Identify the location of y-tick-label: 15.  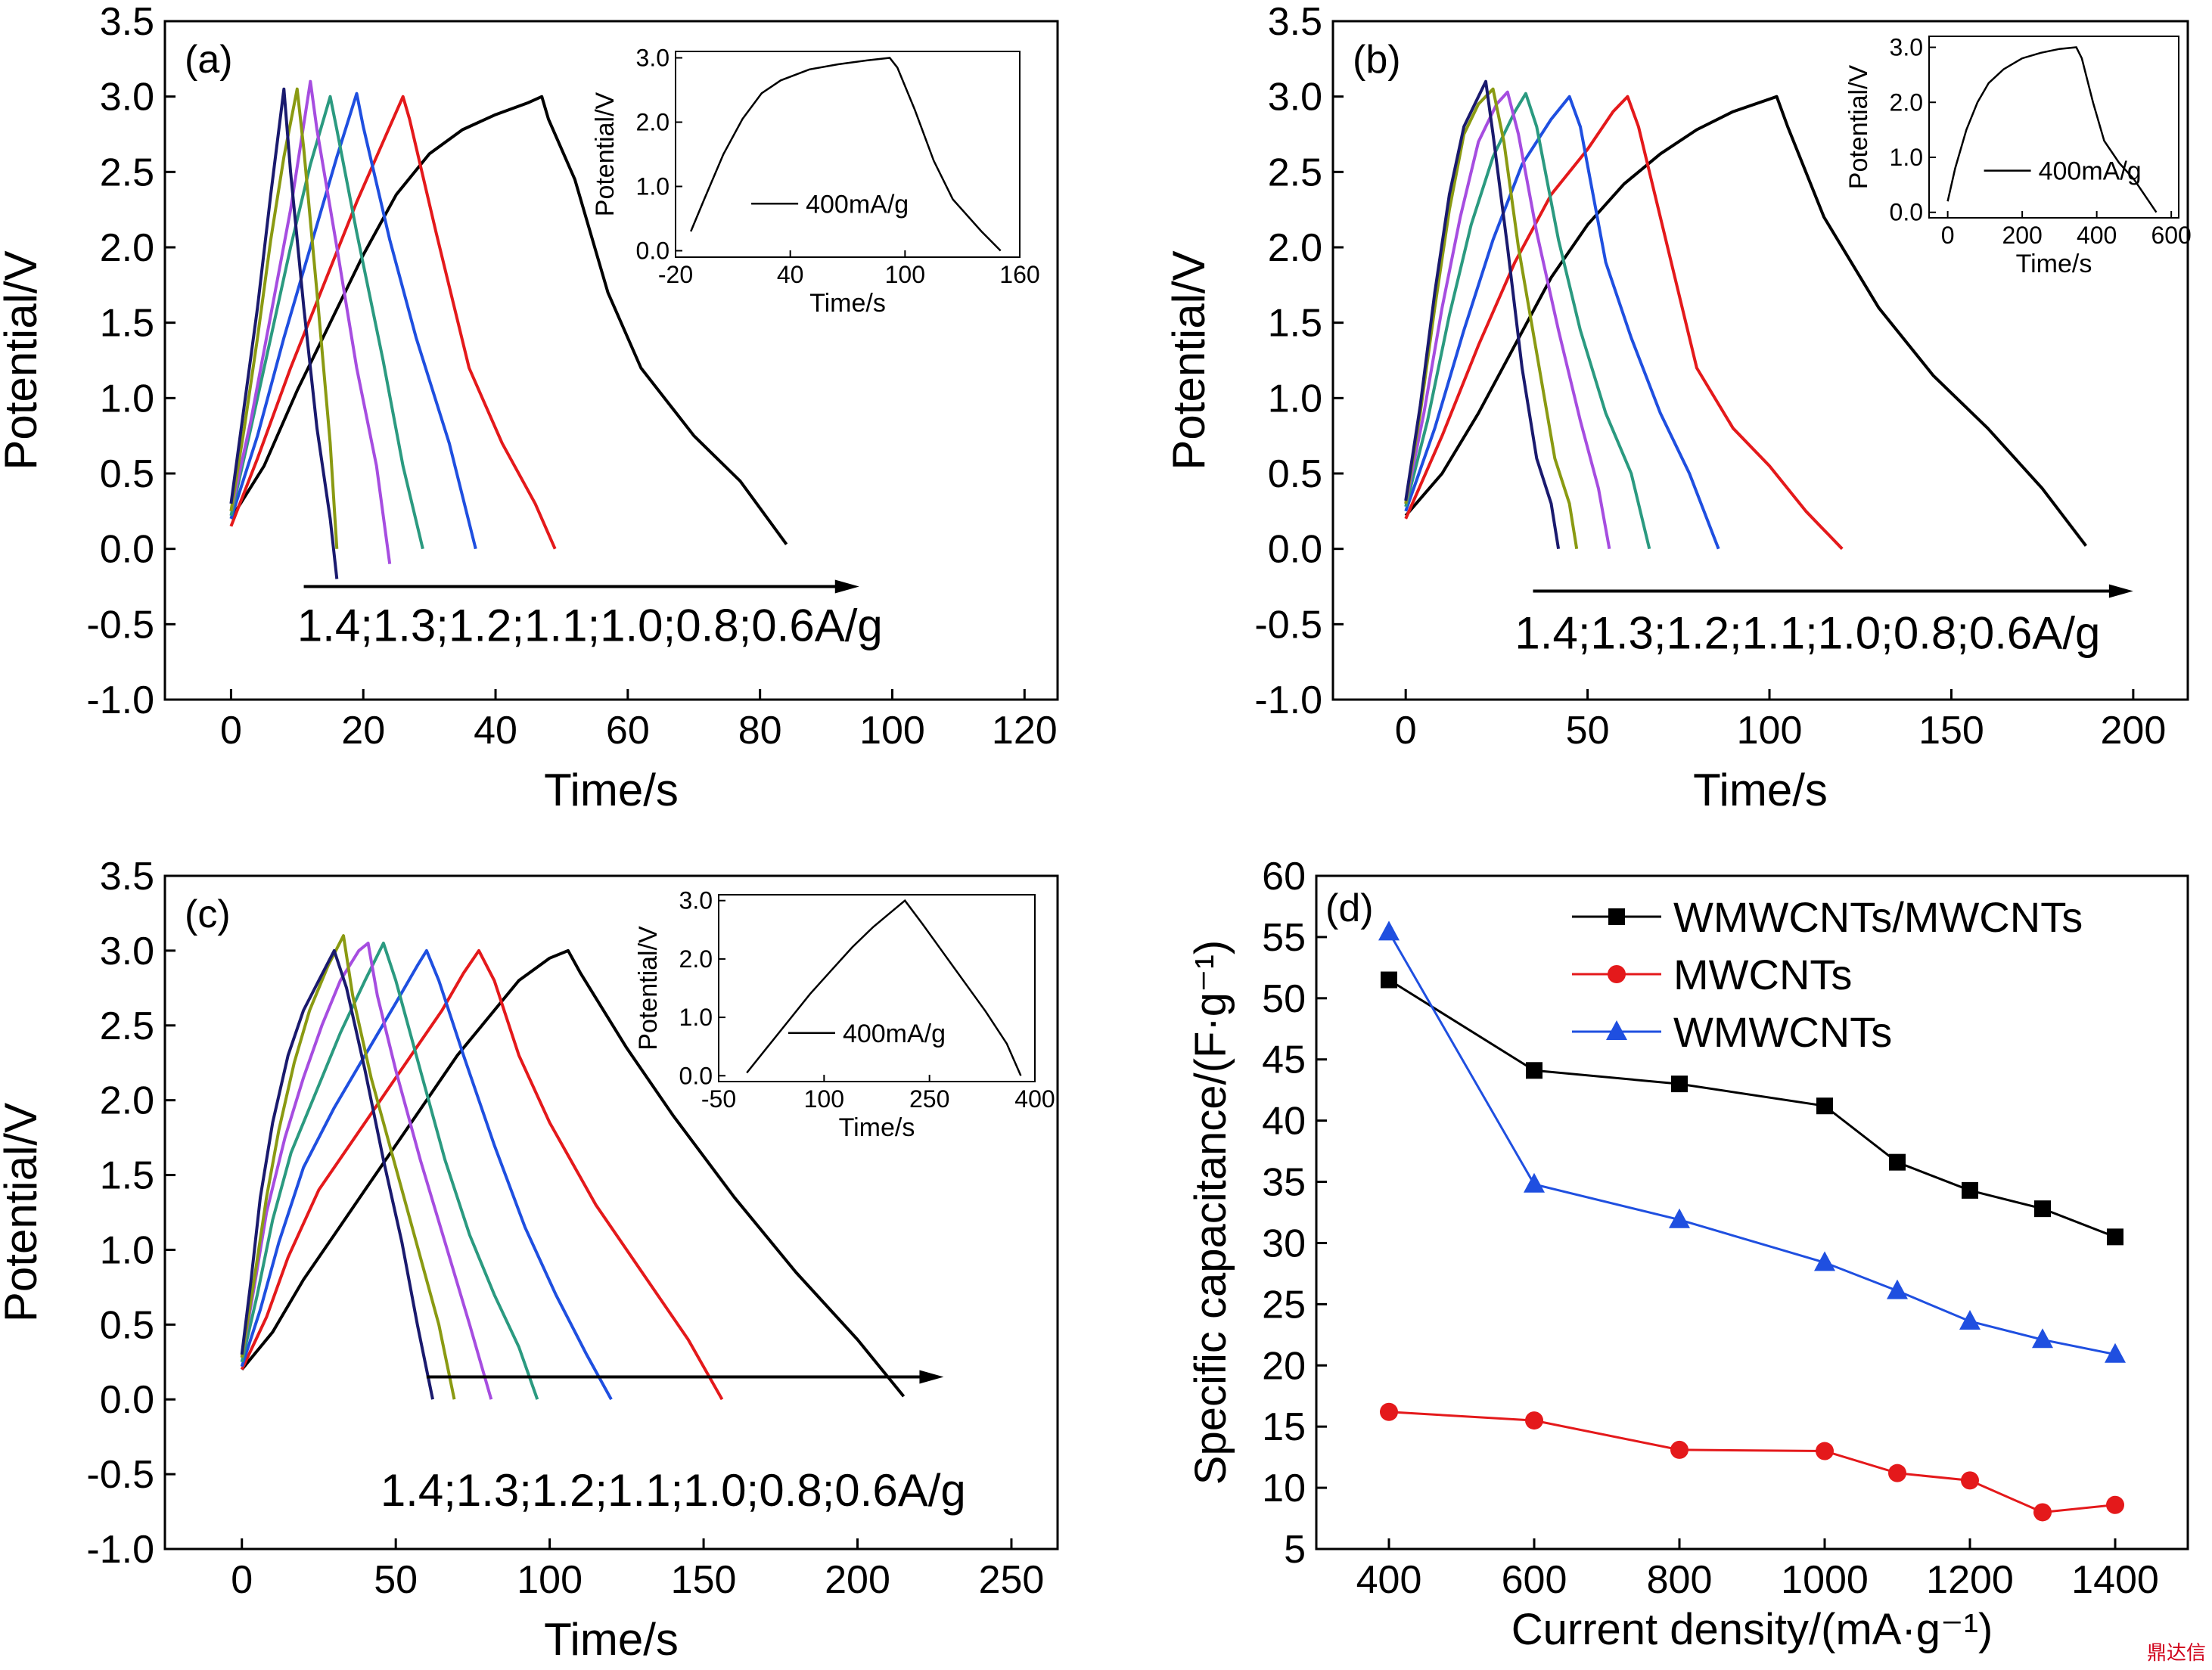
(1284, 1427).